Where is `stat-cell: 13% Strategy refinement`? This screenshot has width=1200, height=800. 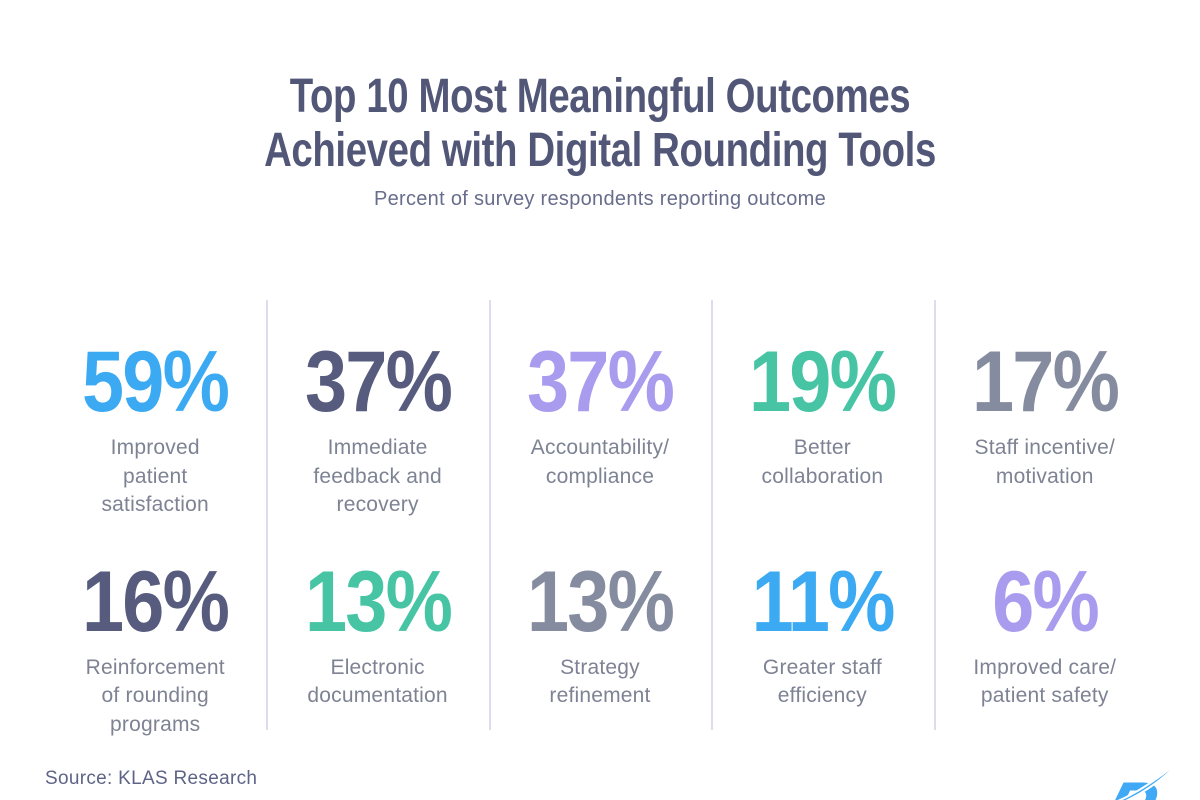
stat-cell: 13% Strategy refinement is located at coordinates (600, 630).